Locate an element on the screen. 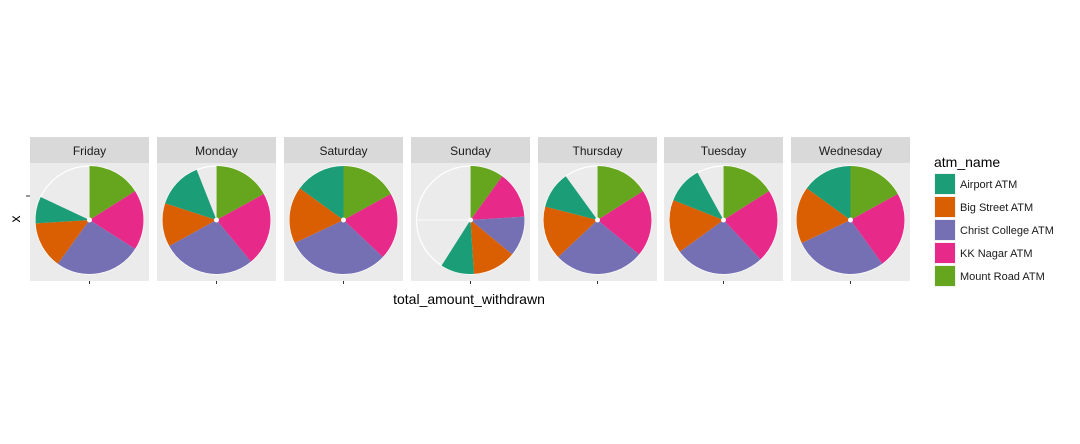 This screenshot has width=1080, height=444. legend-item-christ-college-atm: Christ College ATM is located at coordinates (994, 230).